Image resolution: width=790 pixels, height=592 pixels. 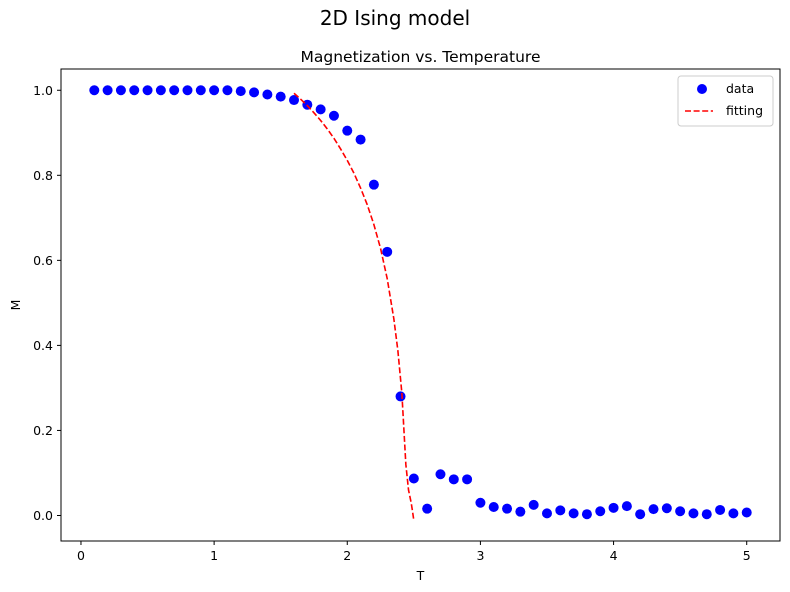 I want to click on y-tick-label: 1.0, so click(x=43, y=90).